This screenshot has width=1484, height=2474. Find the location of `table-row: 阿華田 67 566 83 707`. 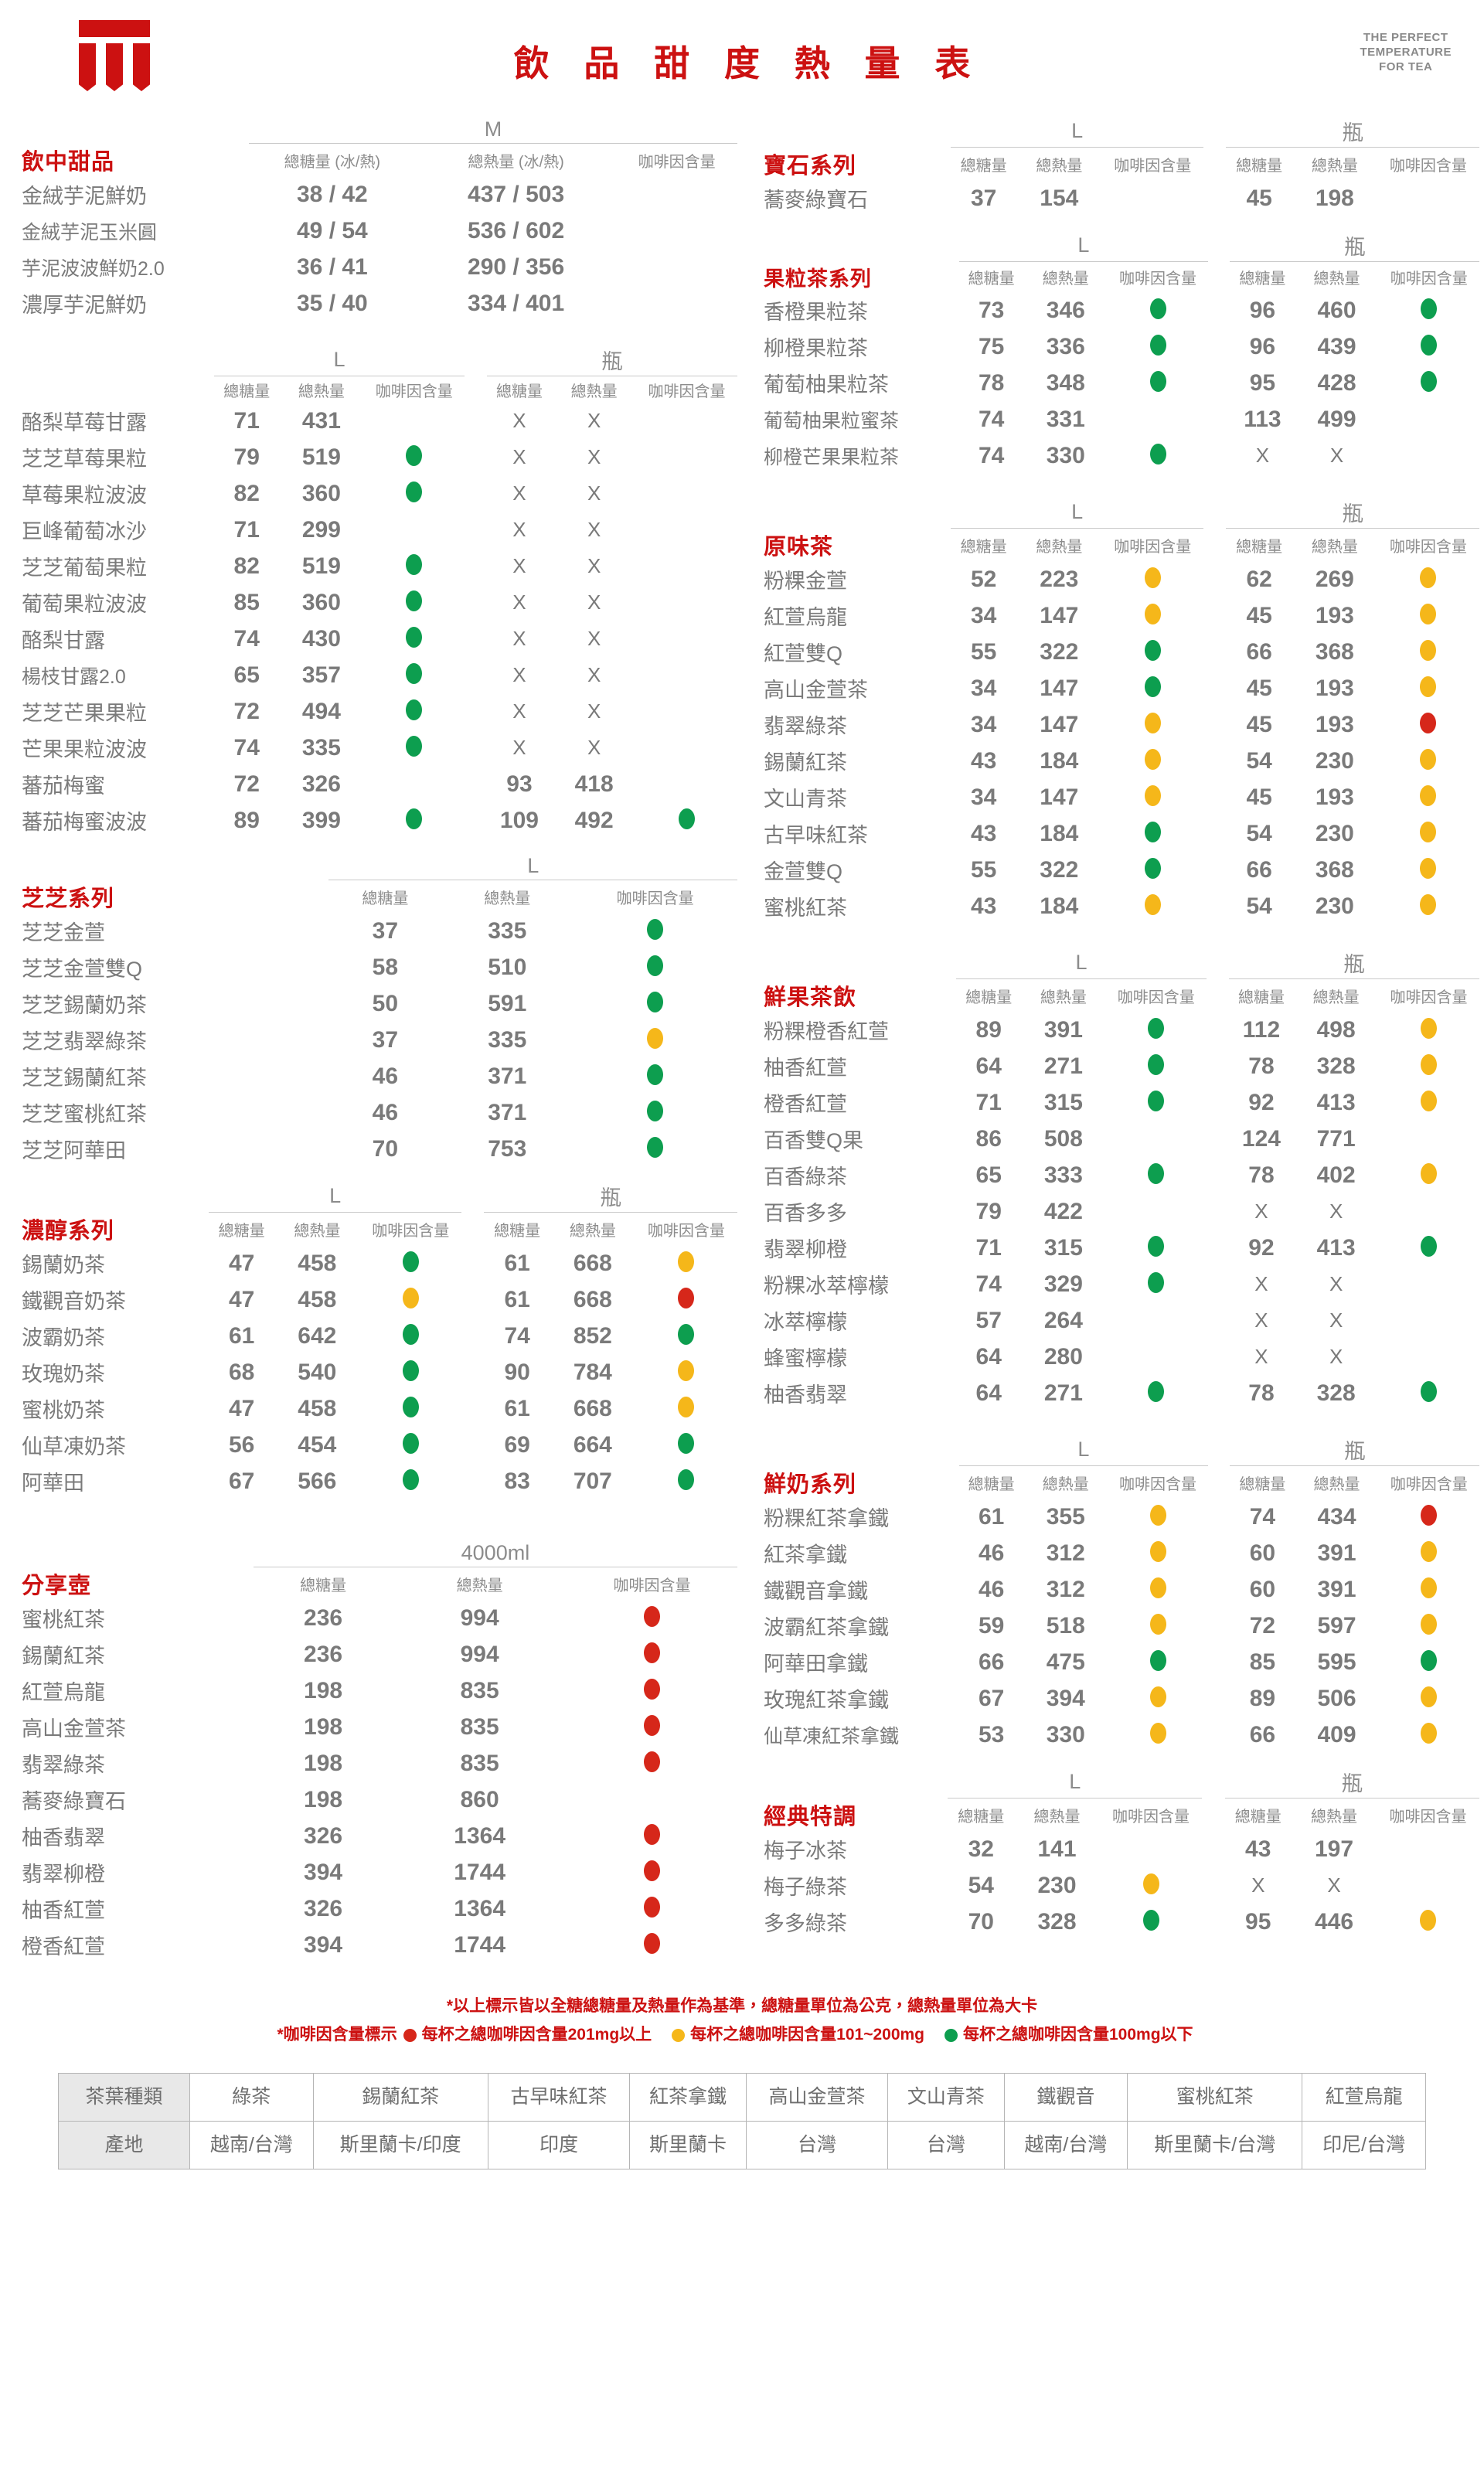

table-row: 阿華田 67 566 83 707 is located at coordinates (378, 1481).